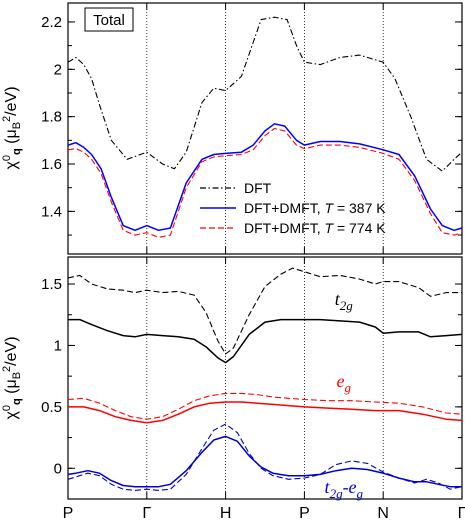 Image resolution: width=465 pixels, height=522 pixels. I want to click on y-tick-label: 0, so click(58, 468).